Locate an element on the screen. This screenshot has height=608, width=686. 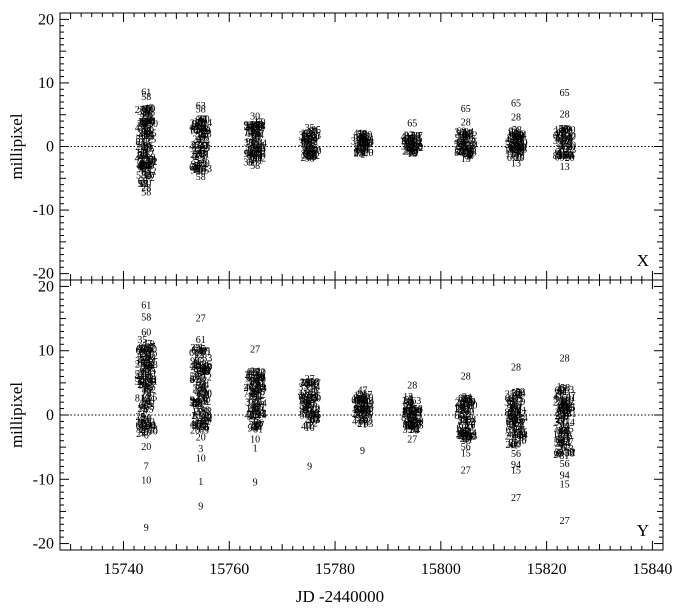
residual-point-labeled: 58 is located at coordinates (255, 166).